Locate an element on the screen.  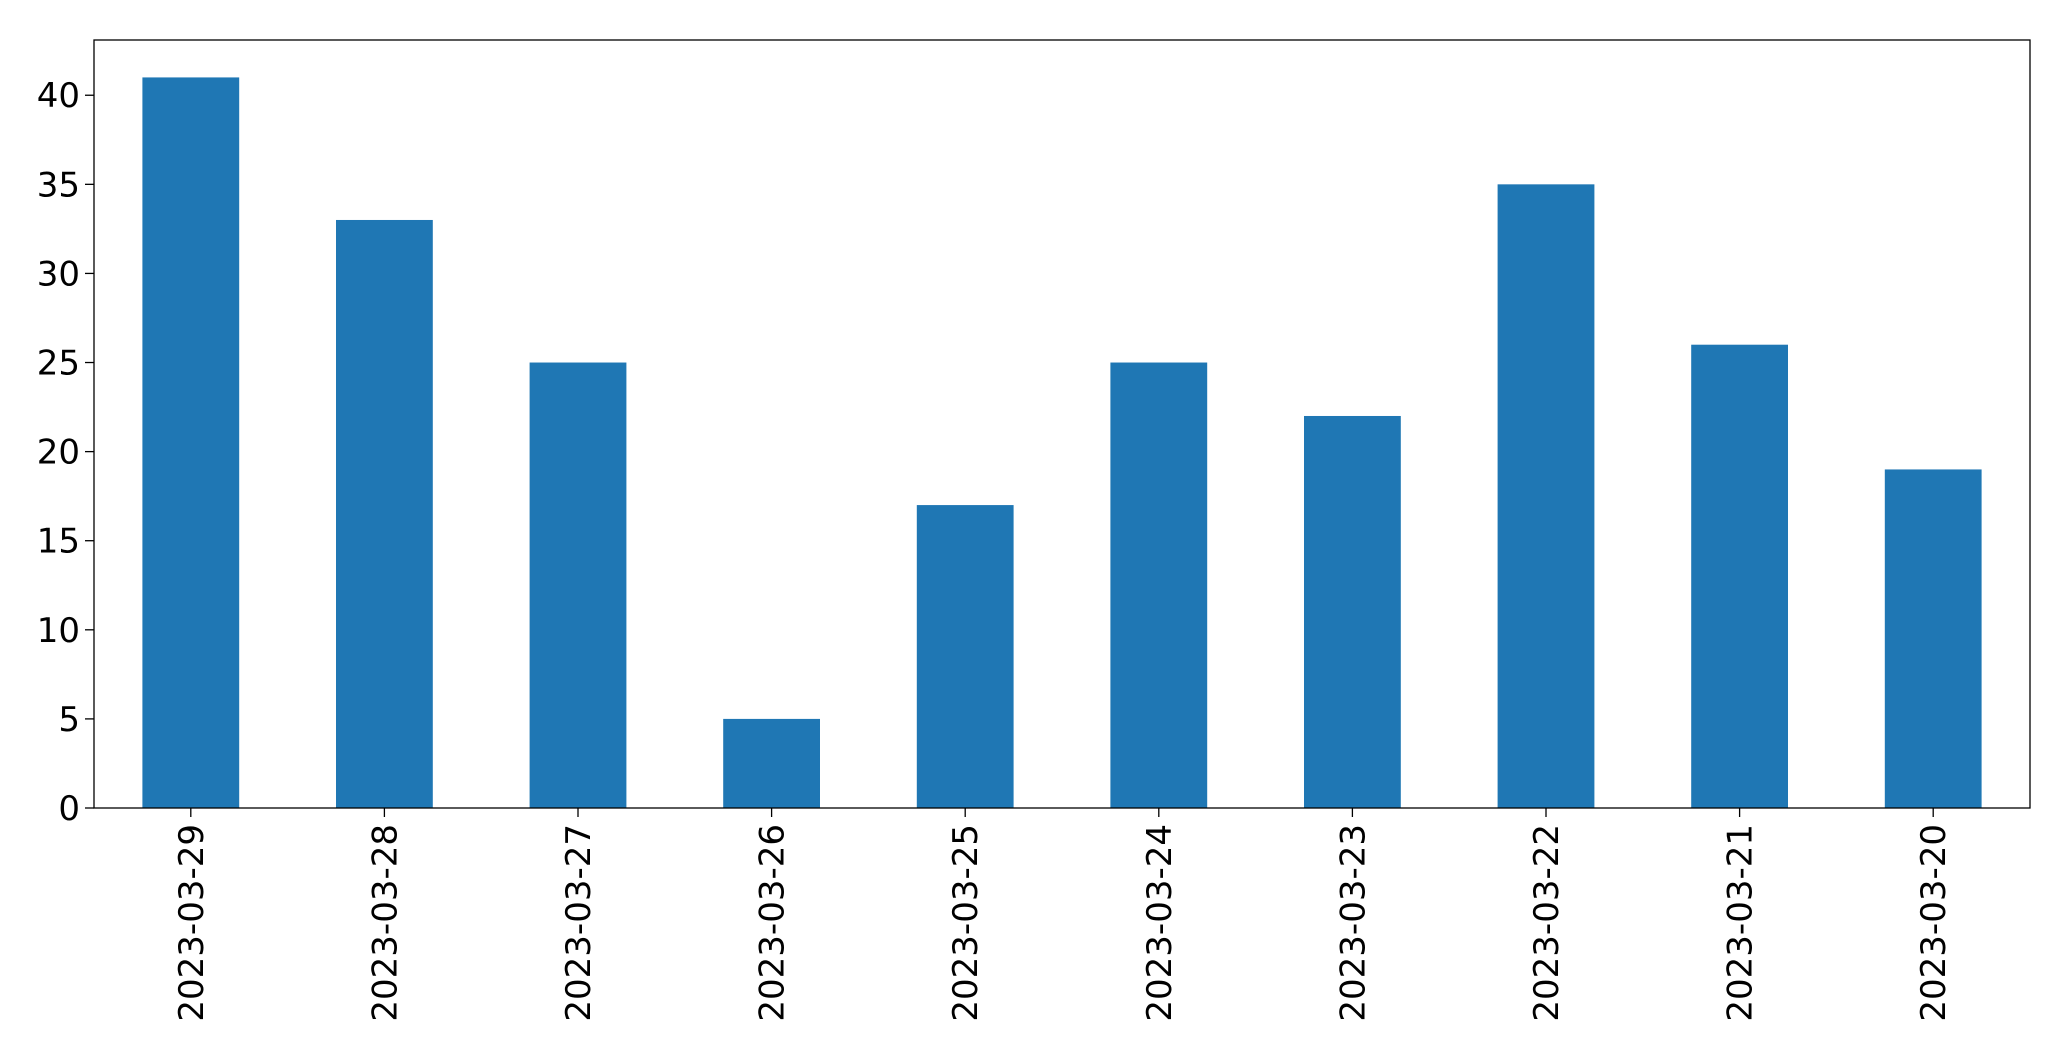
y-tick-label: 0 is located at coordinates (69, 809).